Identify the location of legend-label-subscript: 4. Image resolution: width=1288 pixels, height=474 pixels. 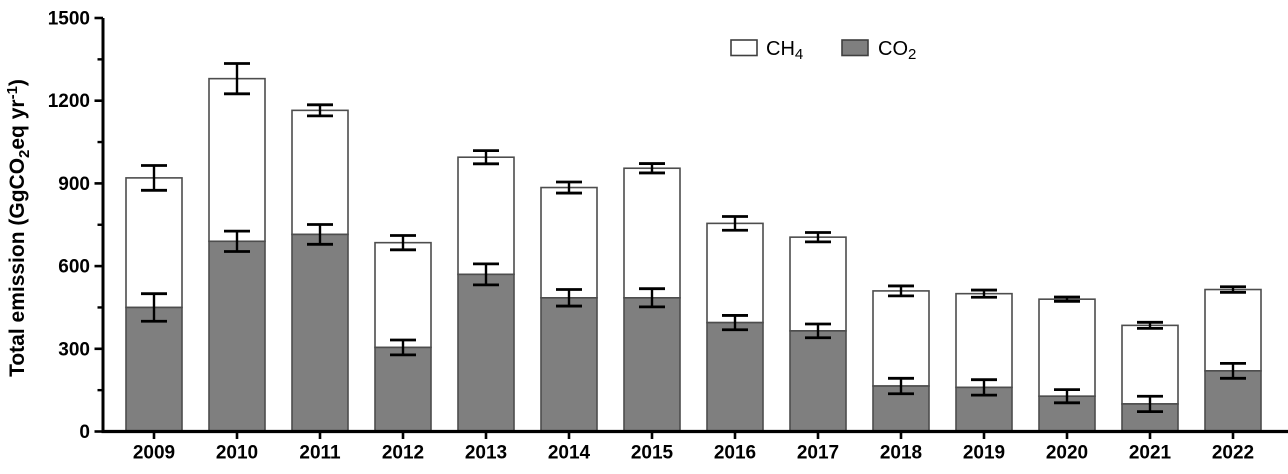
(799, 54).